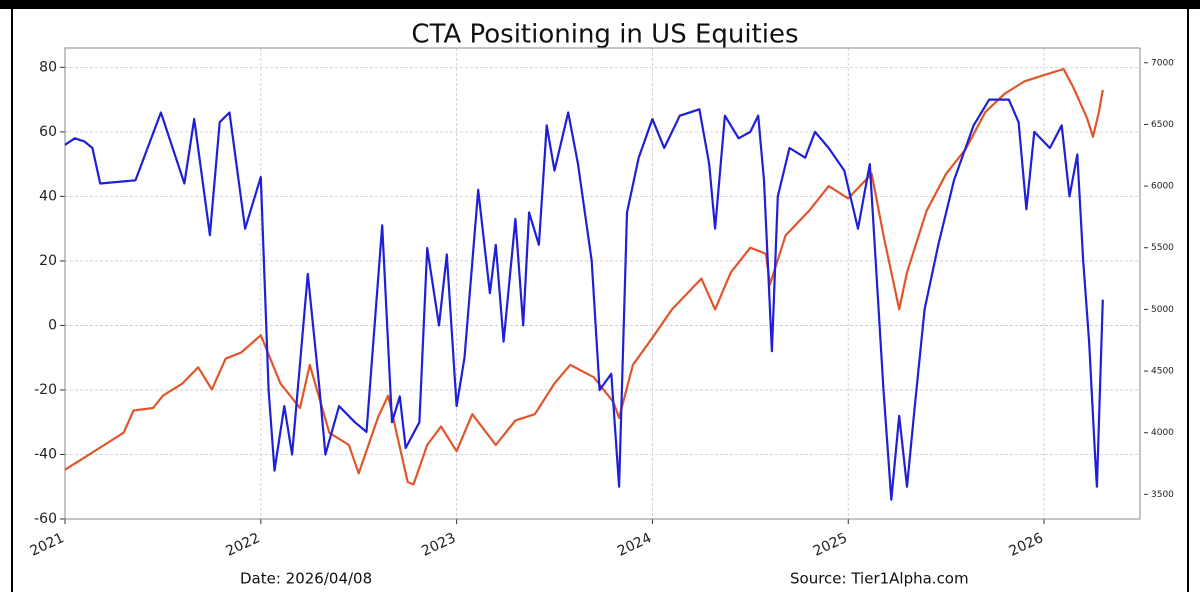  I want to click on y2-tick-label: 5500, so click(1162, 248).